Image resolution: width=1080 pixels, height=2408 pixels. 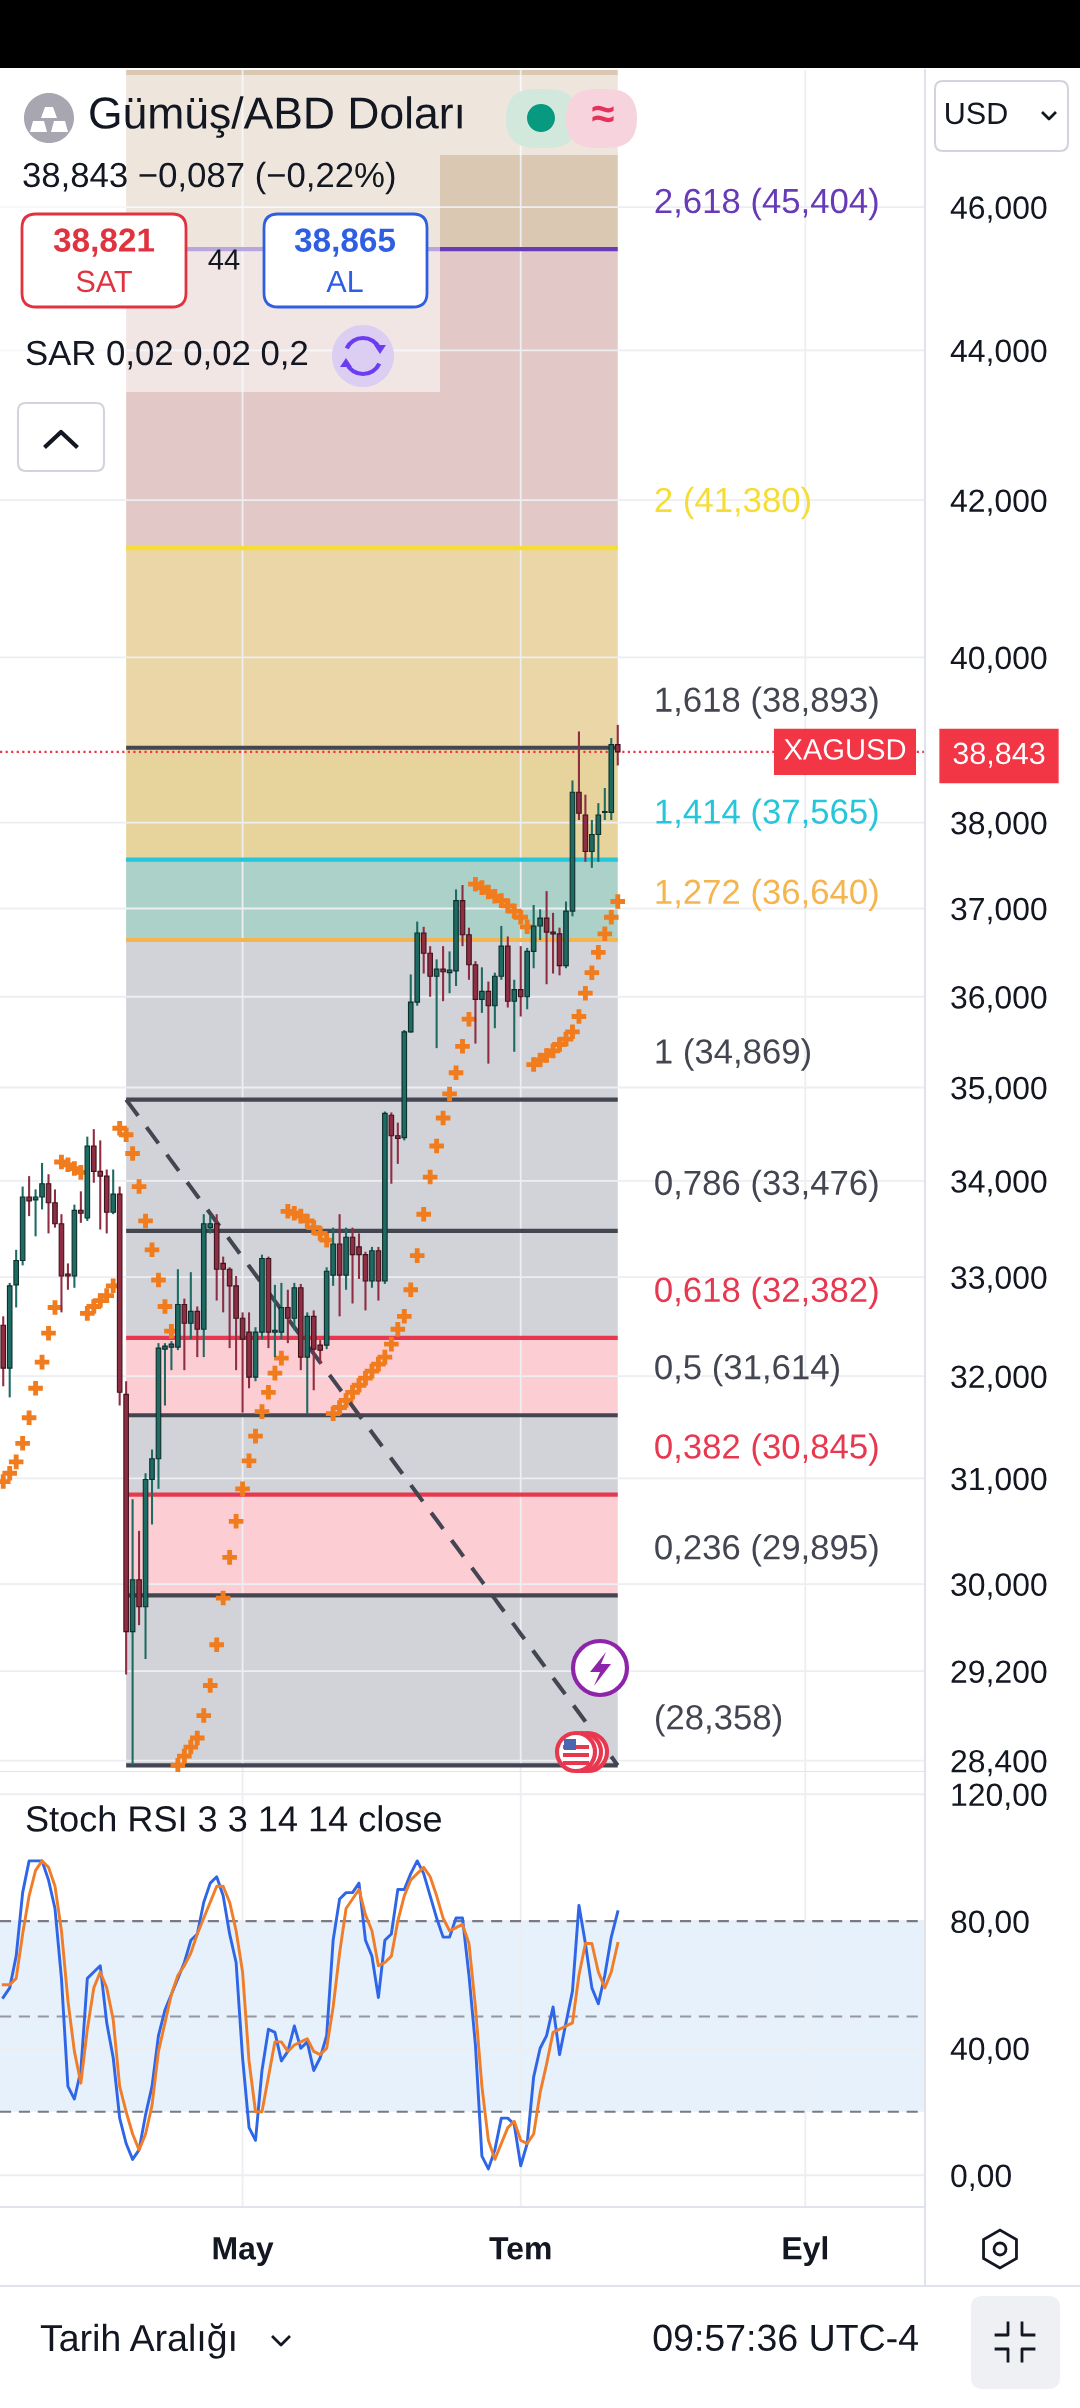 What do you see at coordinates (989, 2050) in the screenshot?
I see `y-tick-label: 40,00` at bounding box center [989, 2050].